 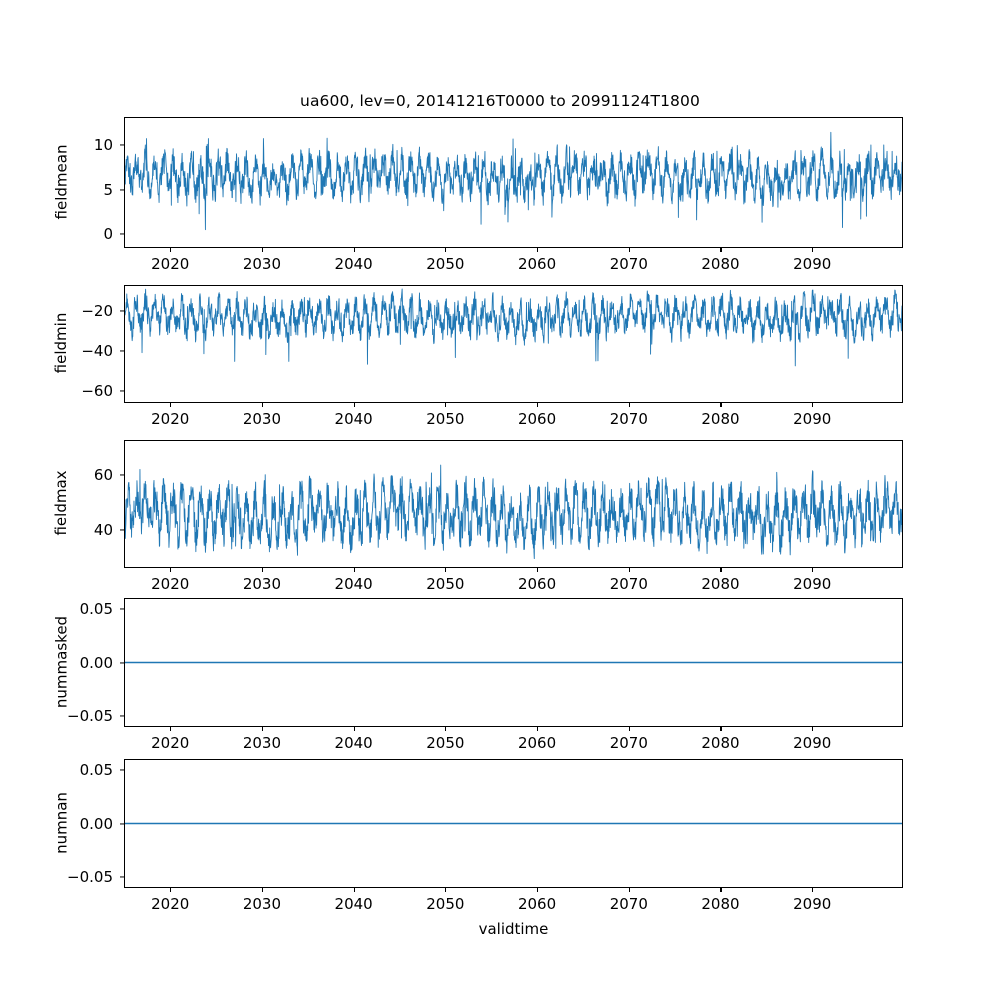 What do you see at coordinates (720, 264) in the screenshot?
I see `x-tick-label: 2080` at bounding box center [720, 264].